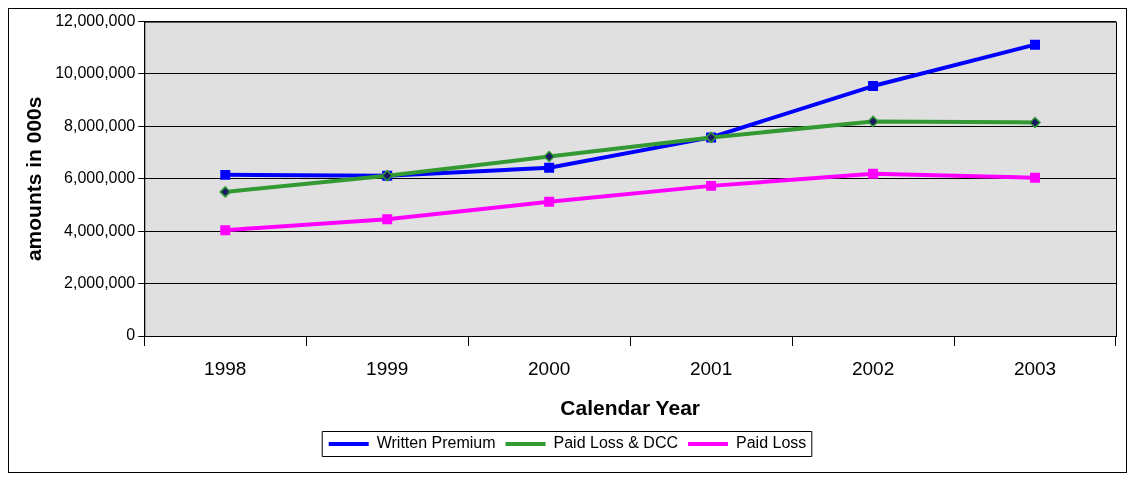  What do you see at coordinates (873, 368) in the screenshot?
I see `x-tick-label: 2002` at bounding box center [873, 368].